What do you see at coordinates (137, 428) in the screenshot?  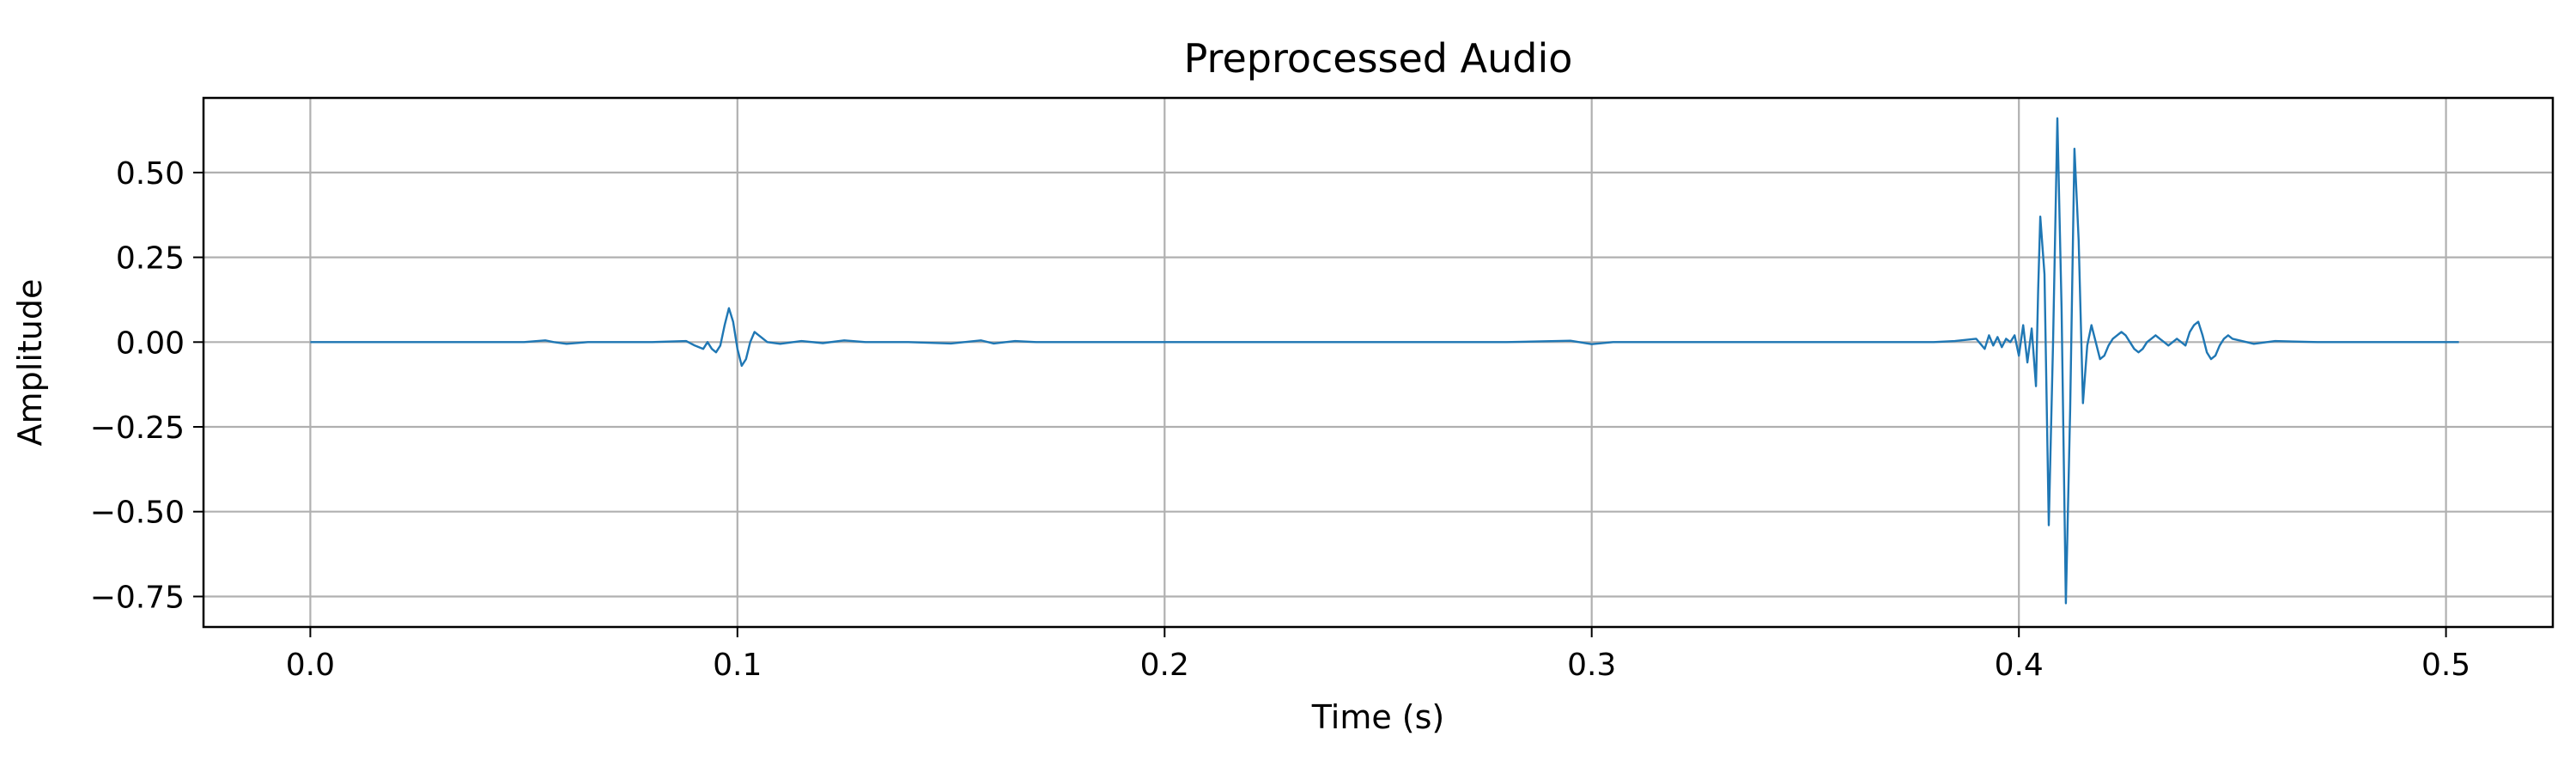 I see `y-tick-label: −0.25` at bounding box center [137, 428].